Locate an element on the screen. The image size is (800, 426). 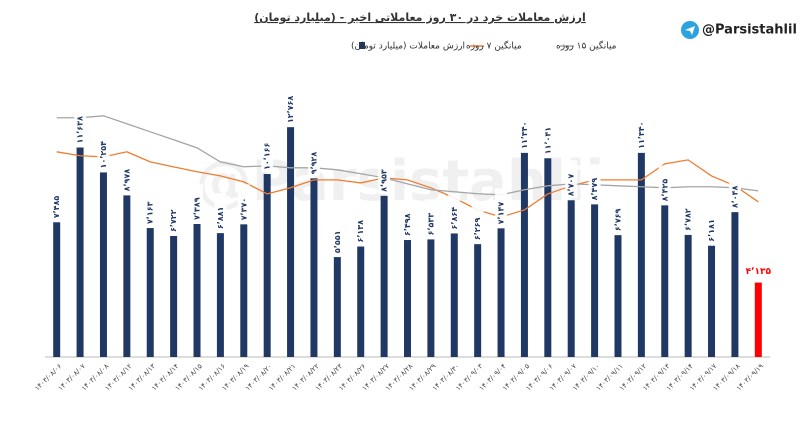
value-label: ۶٬۲۶۹ is located at coordinates (477, 228).